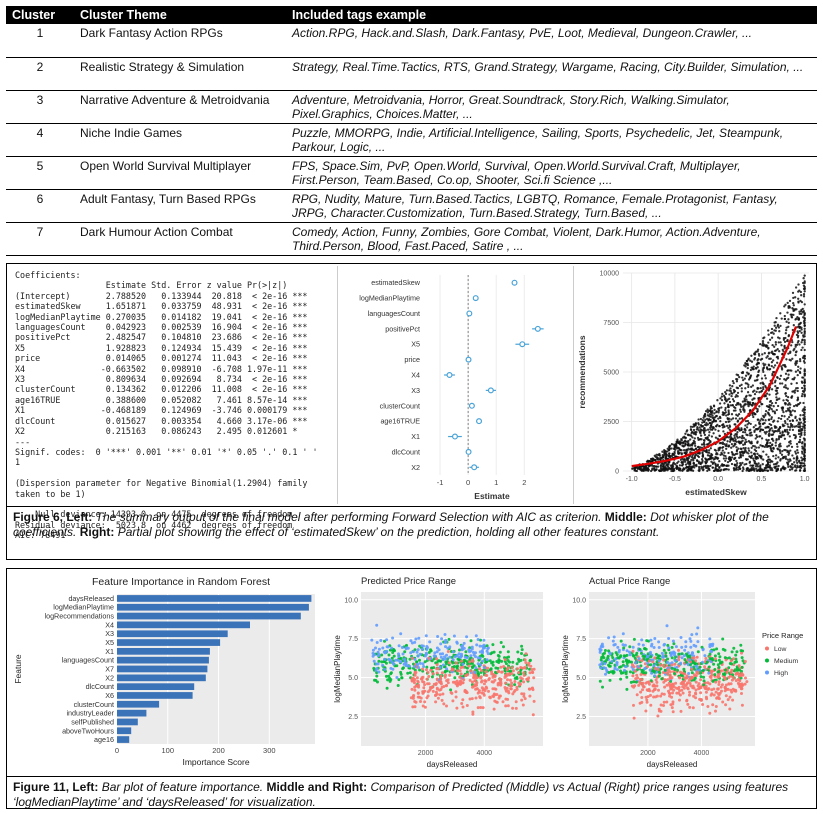 The width and height of the screenshot is (823, 814). Describe the element at coordinates (716, 492) in the screenshot. I see `x-axis-label: estimatedSkew` at that location.